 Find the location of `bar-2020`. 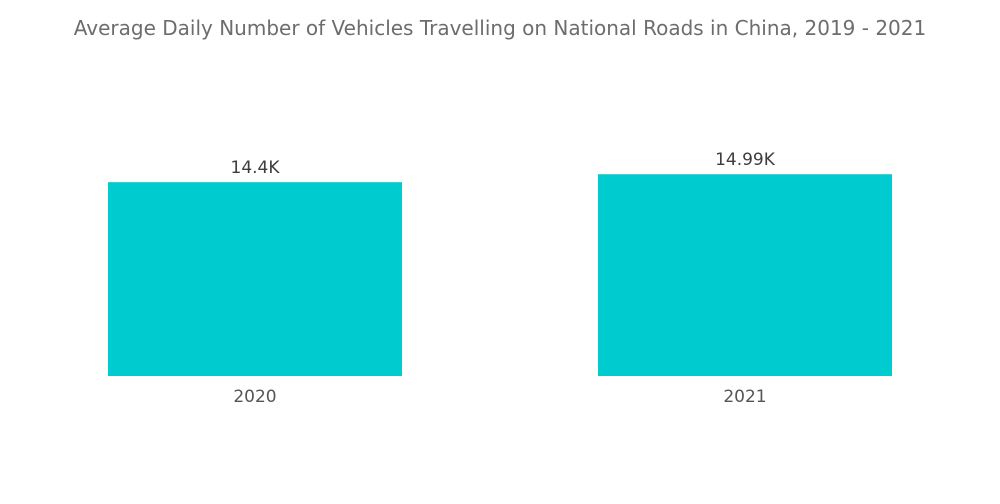

bar-2020 is located at coordinates (255, 279).